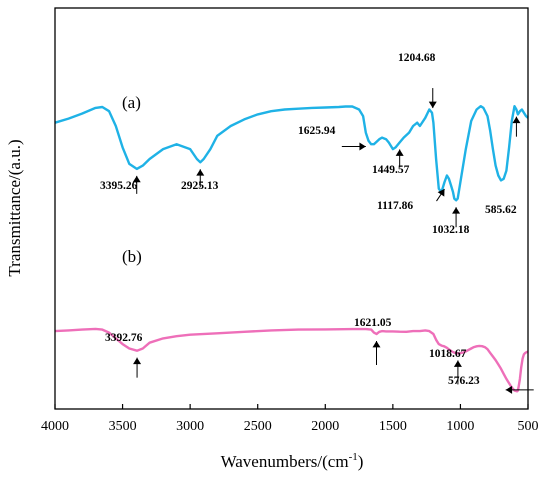 This screenshot has width=550, height=478. I want to click on x-tick-label: 3000, so click(190, 426).